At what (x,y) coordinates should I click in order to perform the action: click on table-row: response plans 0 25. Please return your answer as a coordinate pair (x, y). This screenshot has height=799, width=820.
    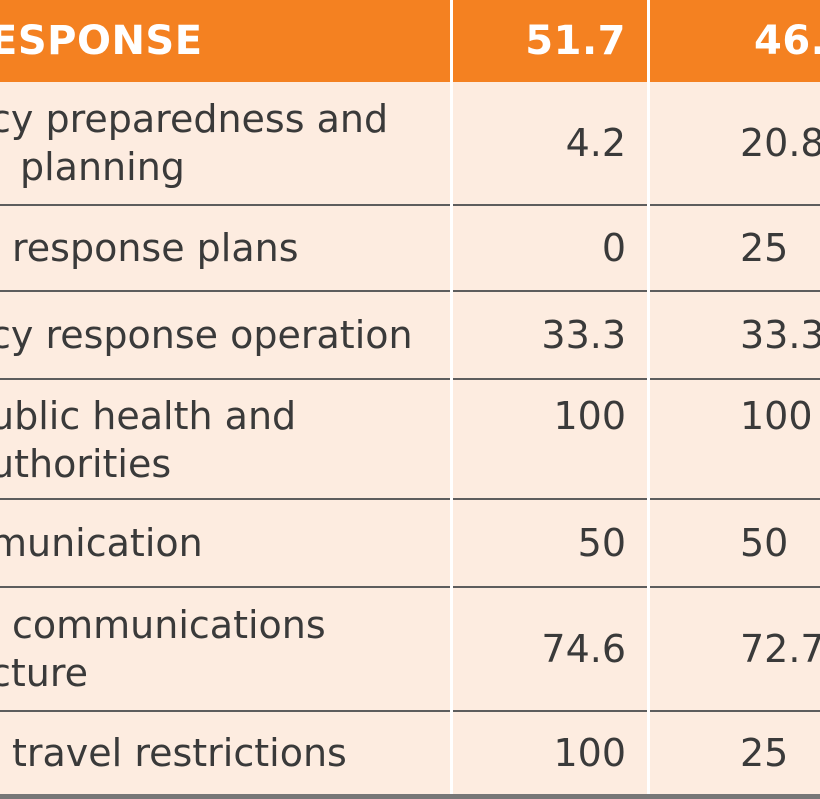
    Looking at the image, I should click on (410, 249).